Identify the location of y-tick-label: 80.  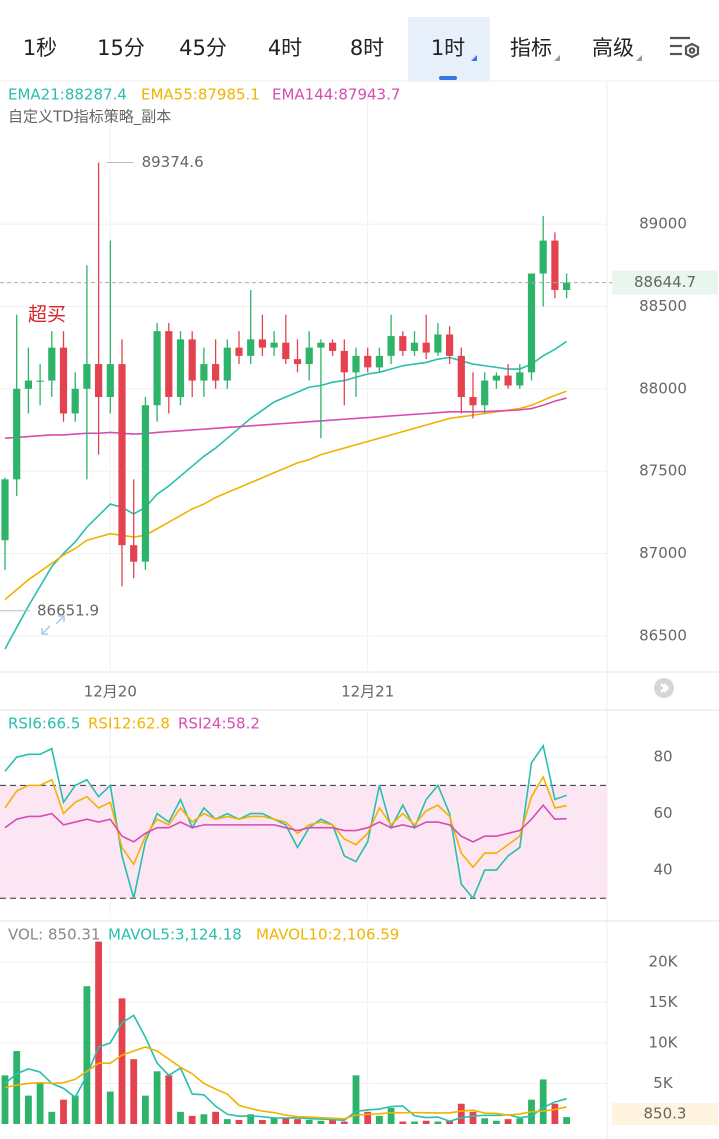
(662, 757).